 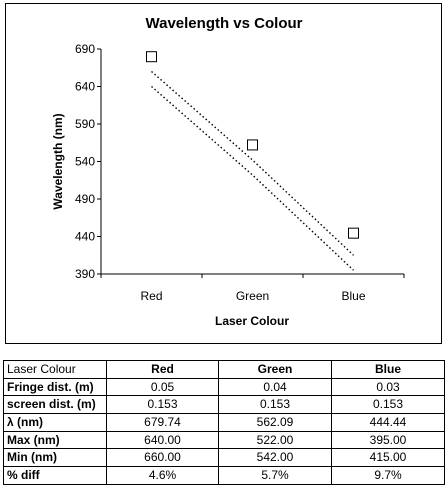 What do you see at coordinates (162, 458) in the screenshot?
I see `table-cell: 660.00` at bounding box center [162, 458].